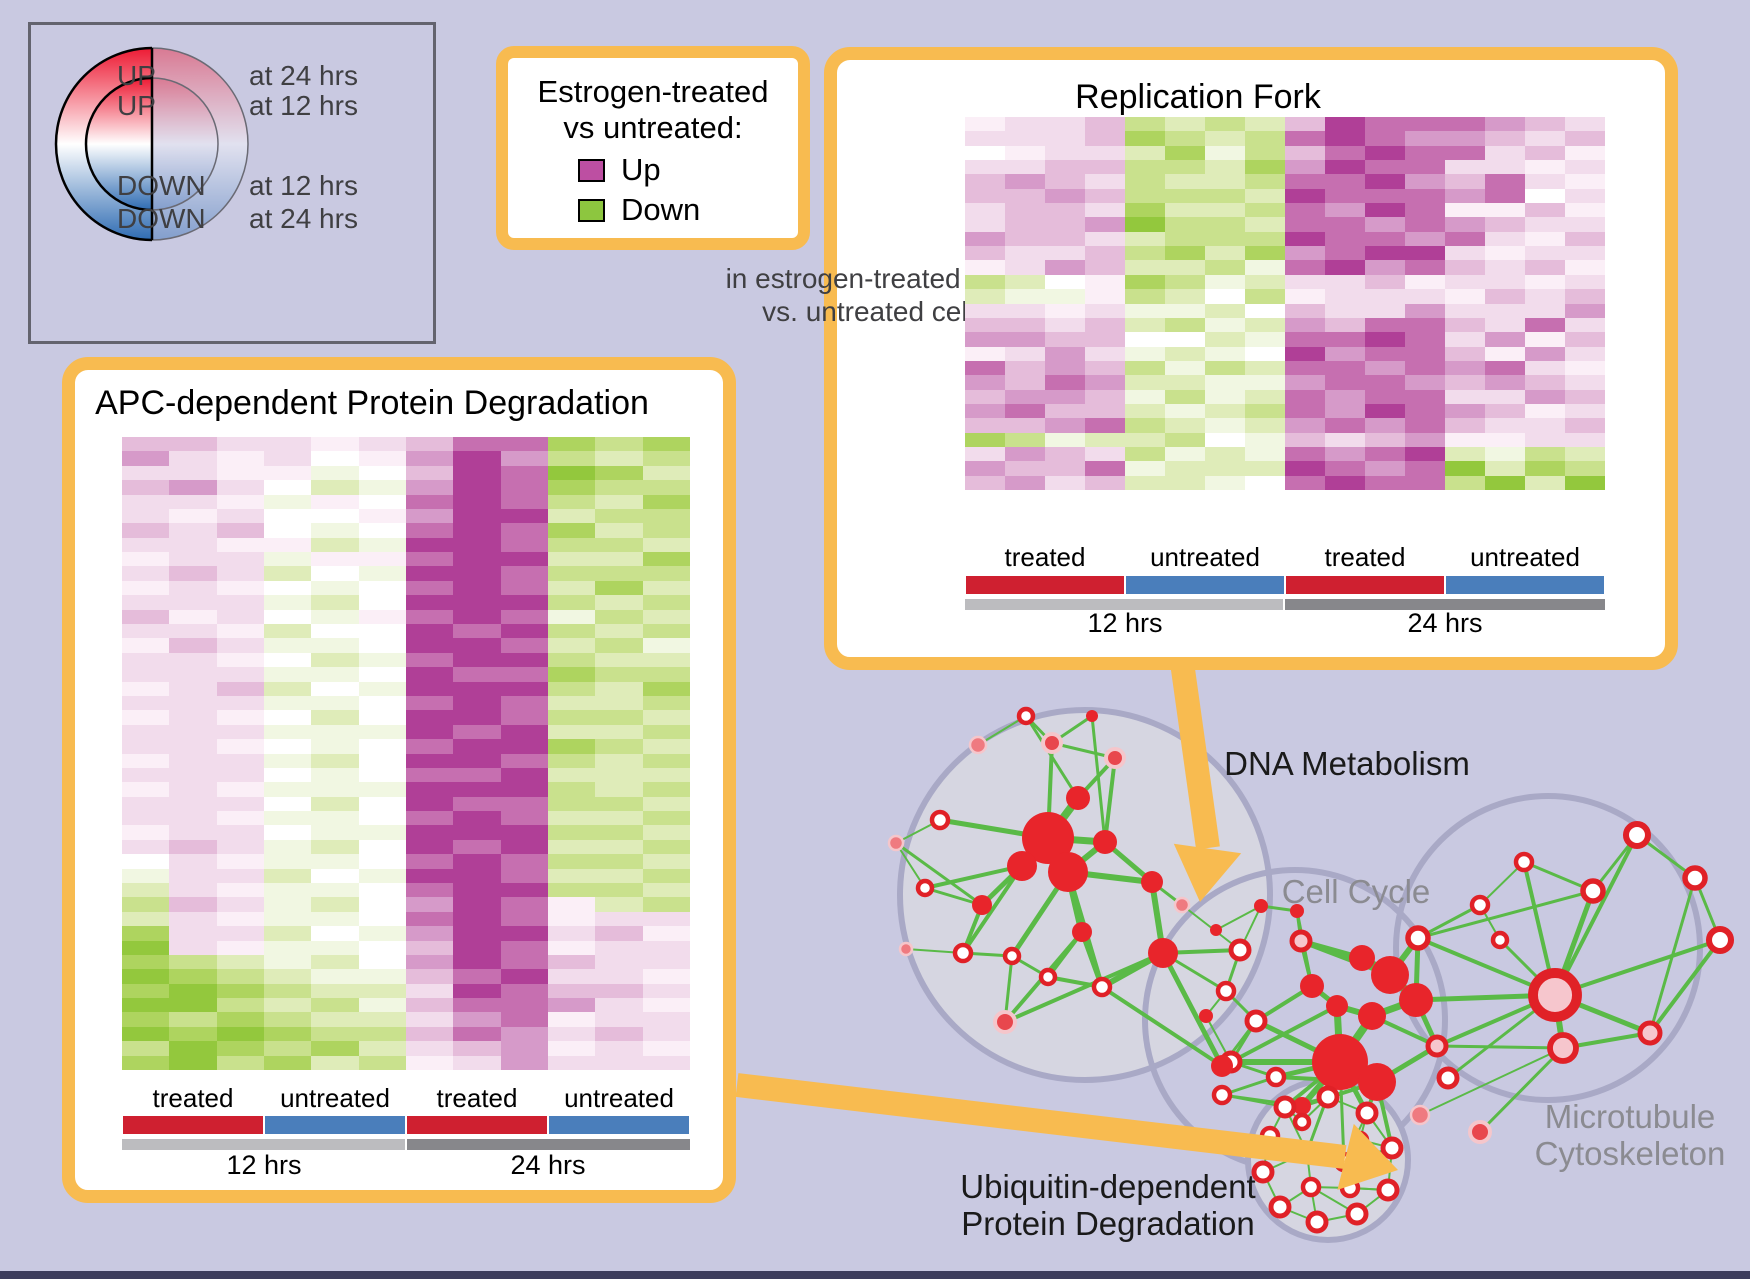  Describe the element at coordinates (1367, 1156) in the screenshot. I see `arrow-head` at that location.